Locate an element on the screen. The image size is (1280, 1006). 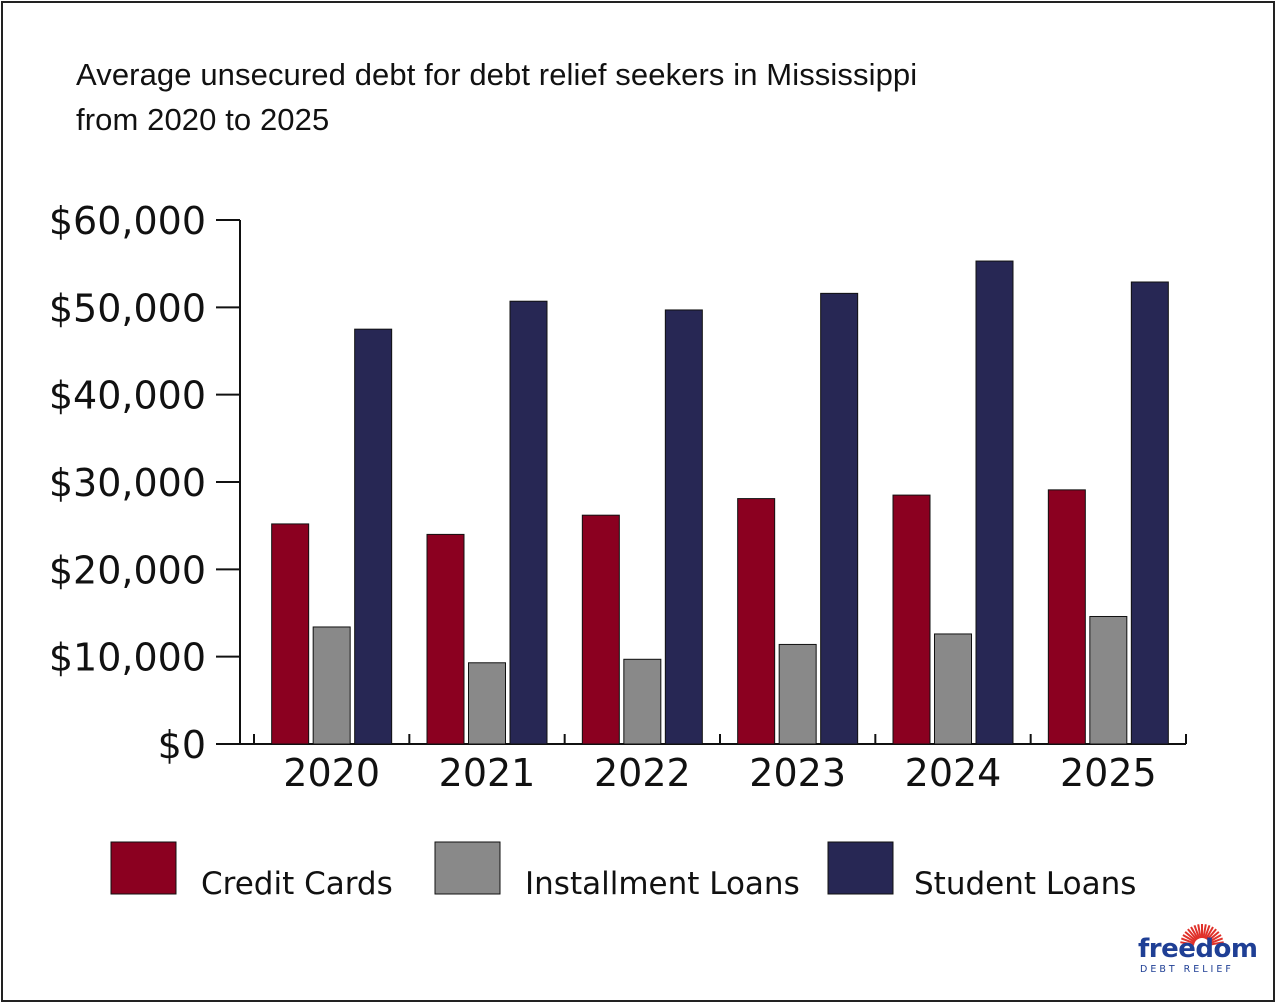
y-tick-label: $20,000 is located at coordinates (127, 570).